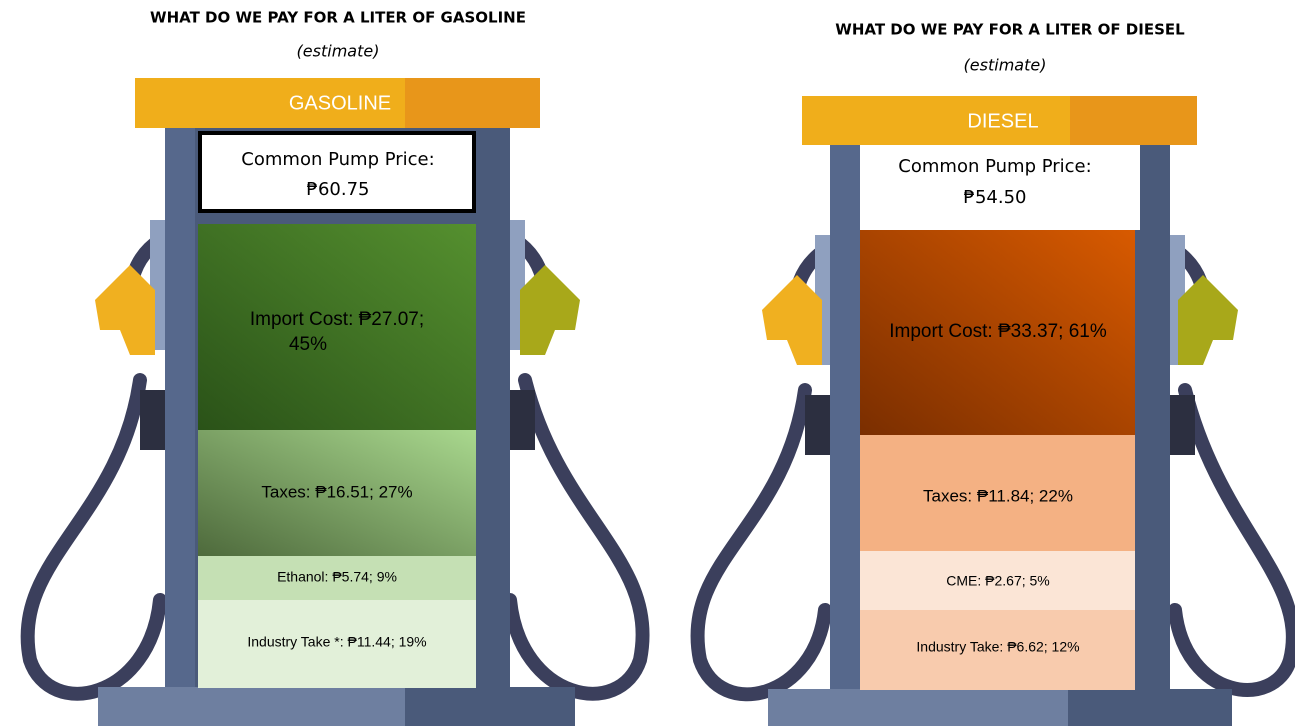  What do you see at coordinates (998, 581) in the screenshot?
I see `segment-label: CME: ₱2.67; 5%` at bounding box center [998, 581].